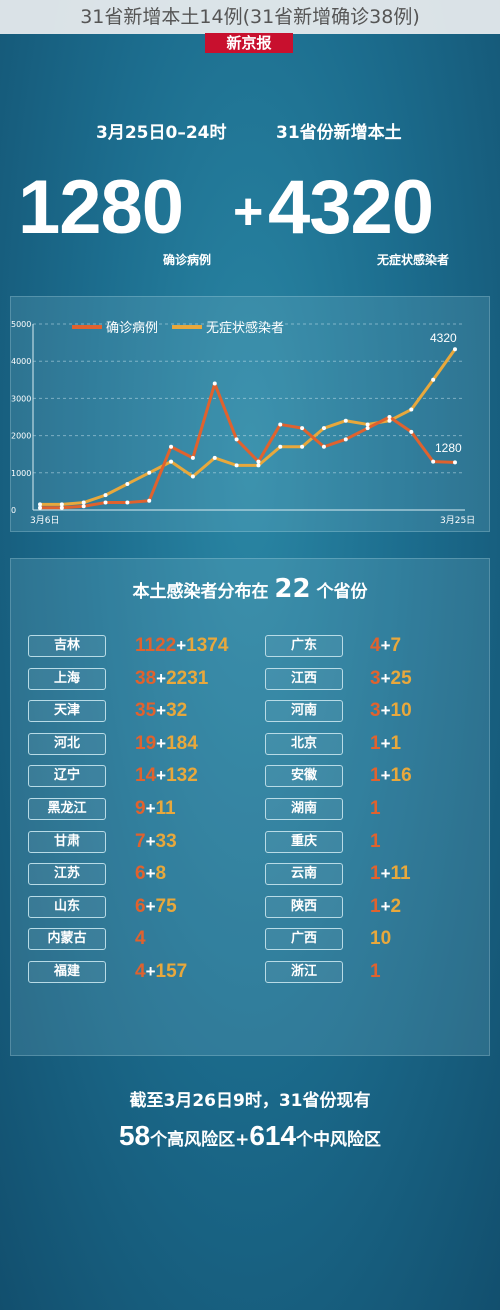 Image resolution: width=500 pixels, height=1310 pixels. Describe the element at coordinates (385, 646) in the screenshot. I see `province-counts: 4+7` at that location.